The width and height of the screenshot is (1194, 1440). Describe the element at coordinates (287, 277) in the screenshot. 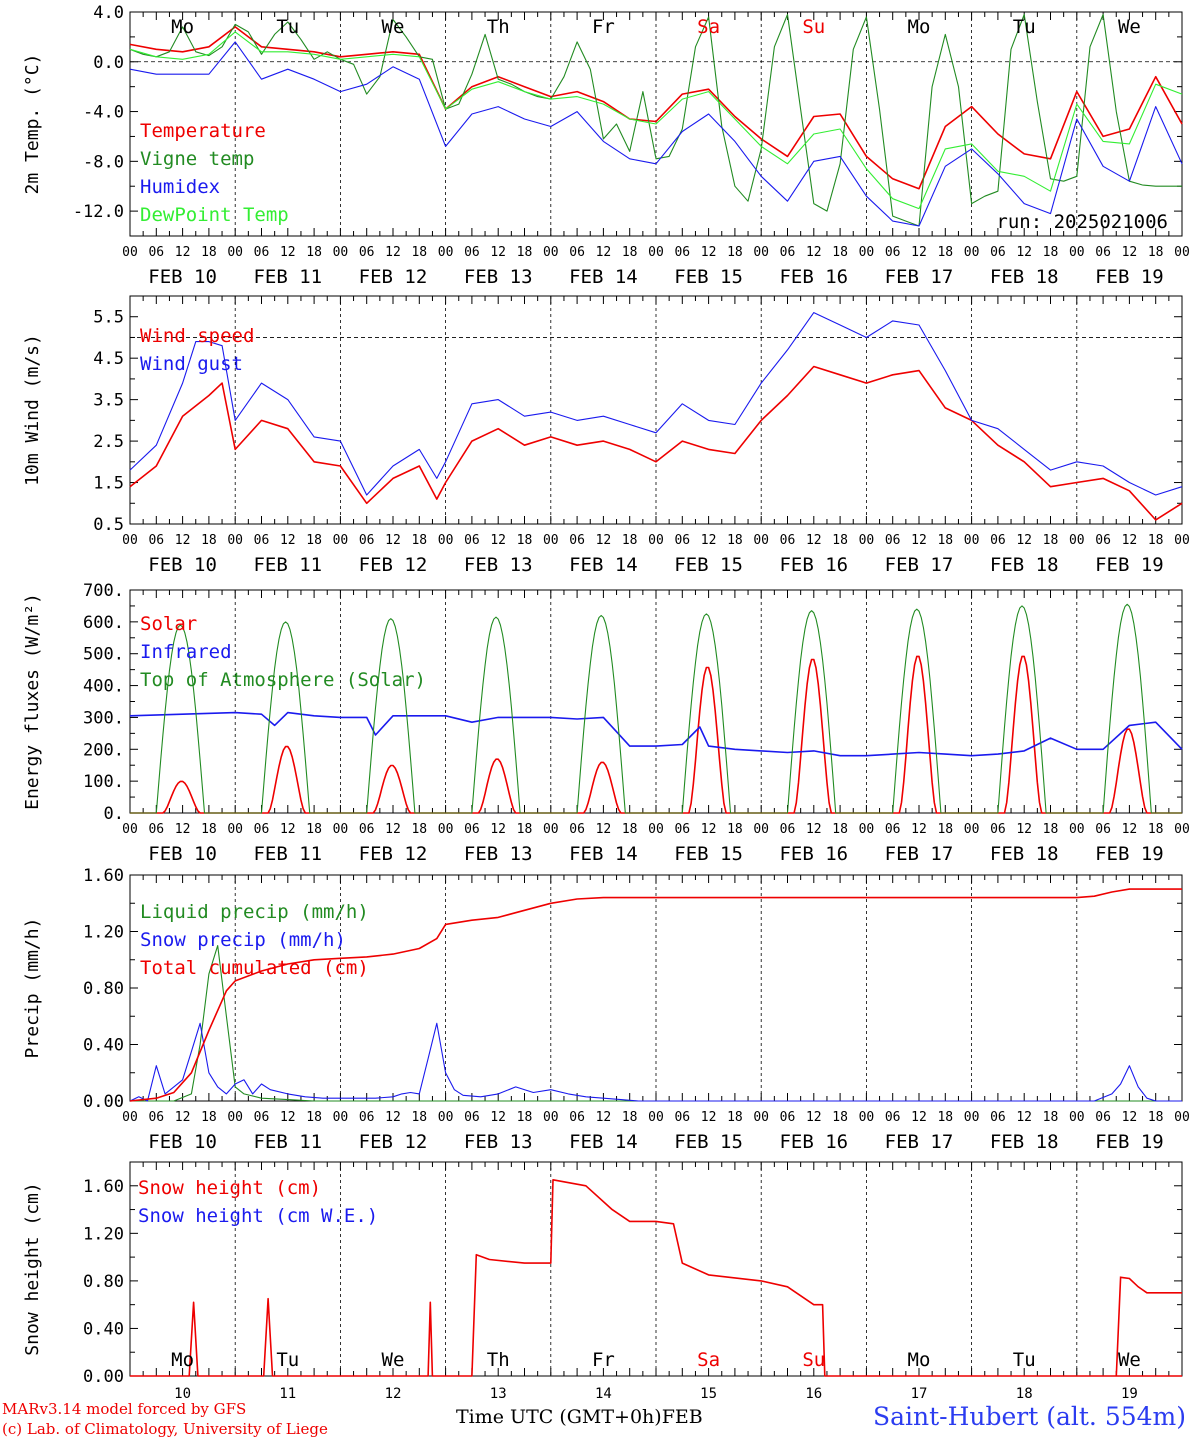

I see `day-date-label: FEB 11` at that location.